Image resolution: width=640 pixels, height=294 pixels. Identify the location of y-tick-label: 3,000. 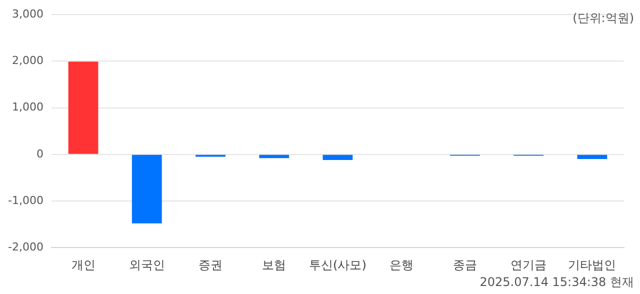
(28, 13).